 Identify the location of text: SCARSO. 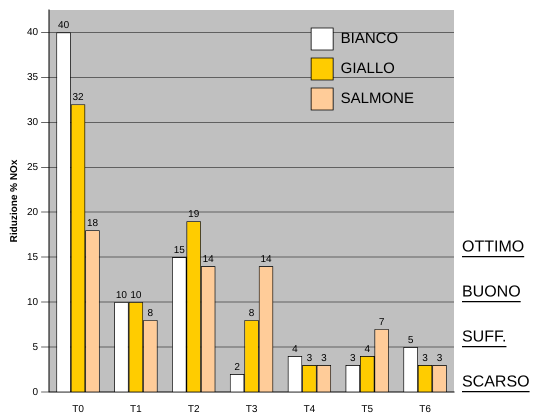
(496, 381).